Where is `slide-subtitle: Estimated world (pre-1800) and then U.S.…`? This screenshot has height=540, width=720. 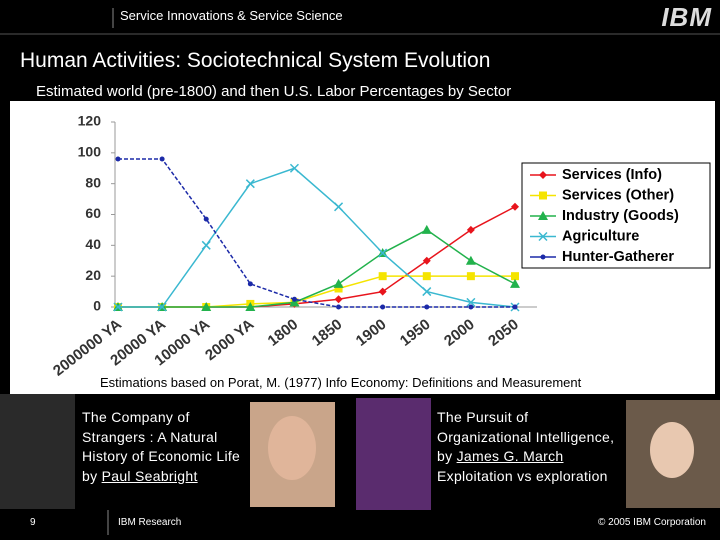 slide-subtitle: Estimated world (pre-1800) and then U.S.… is located at coordinates (274, 91).